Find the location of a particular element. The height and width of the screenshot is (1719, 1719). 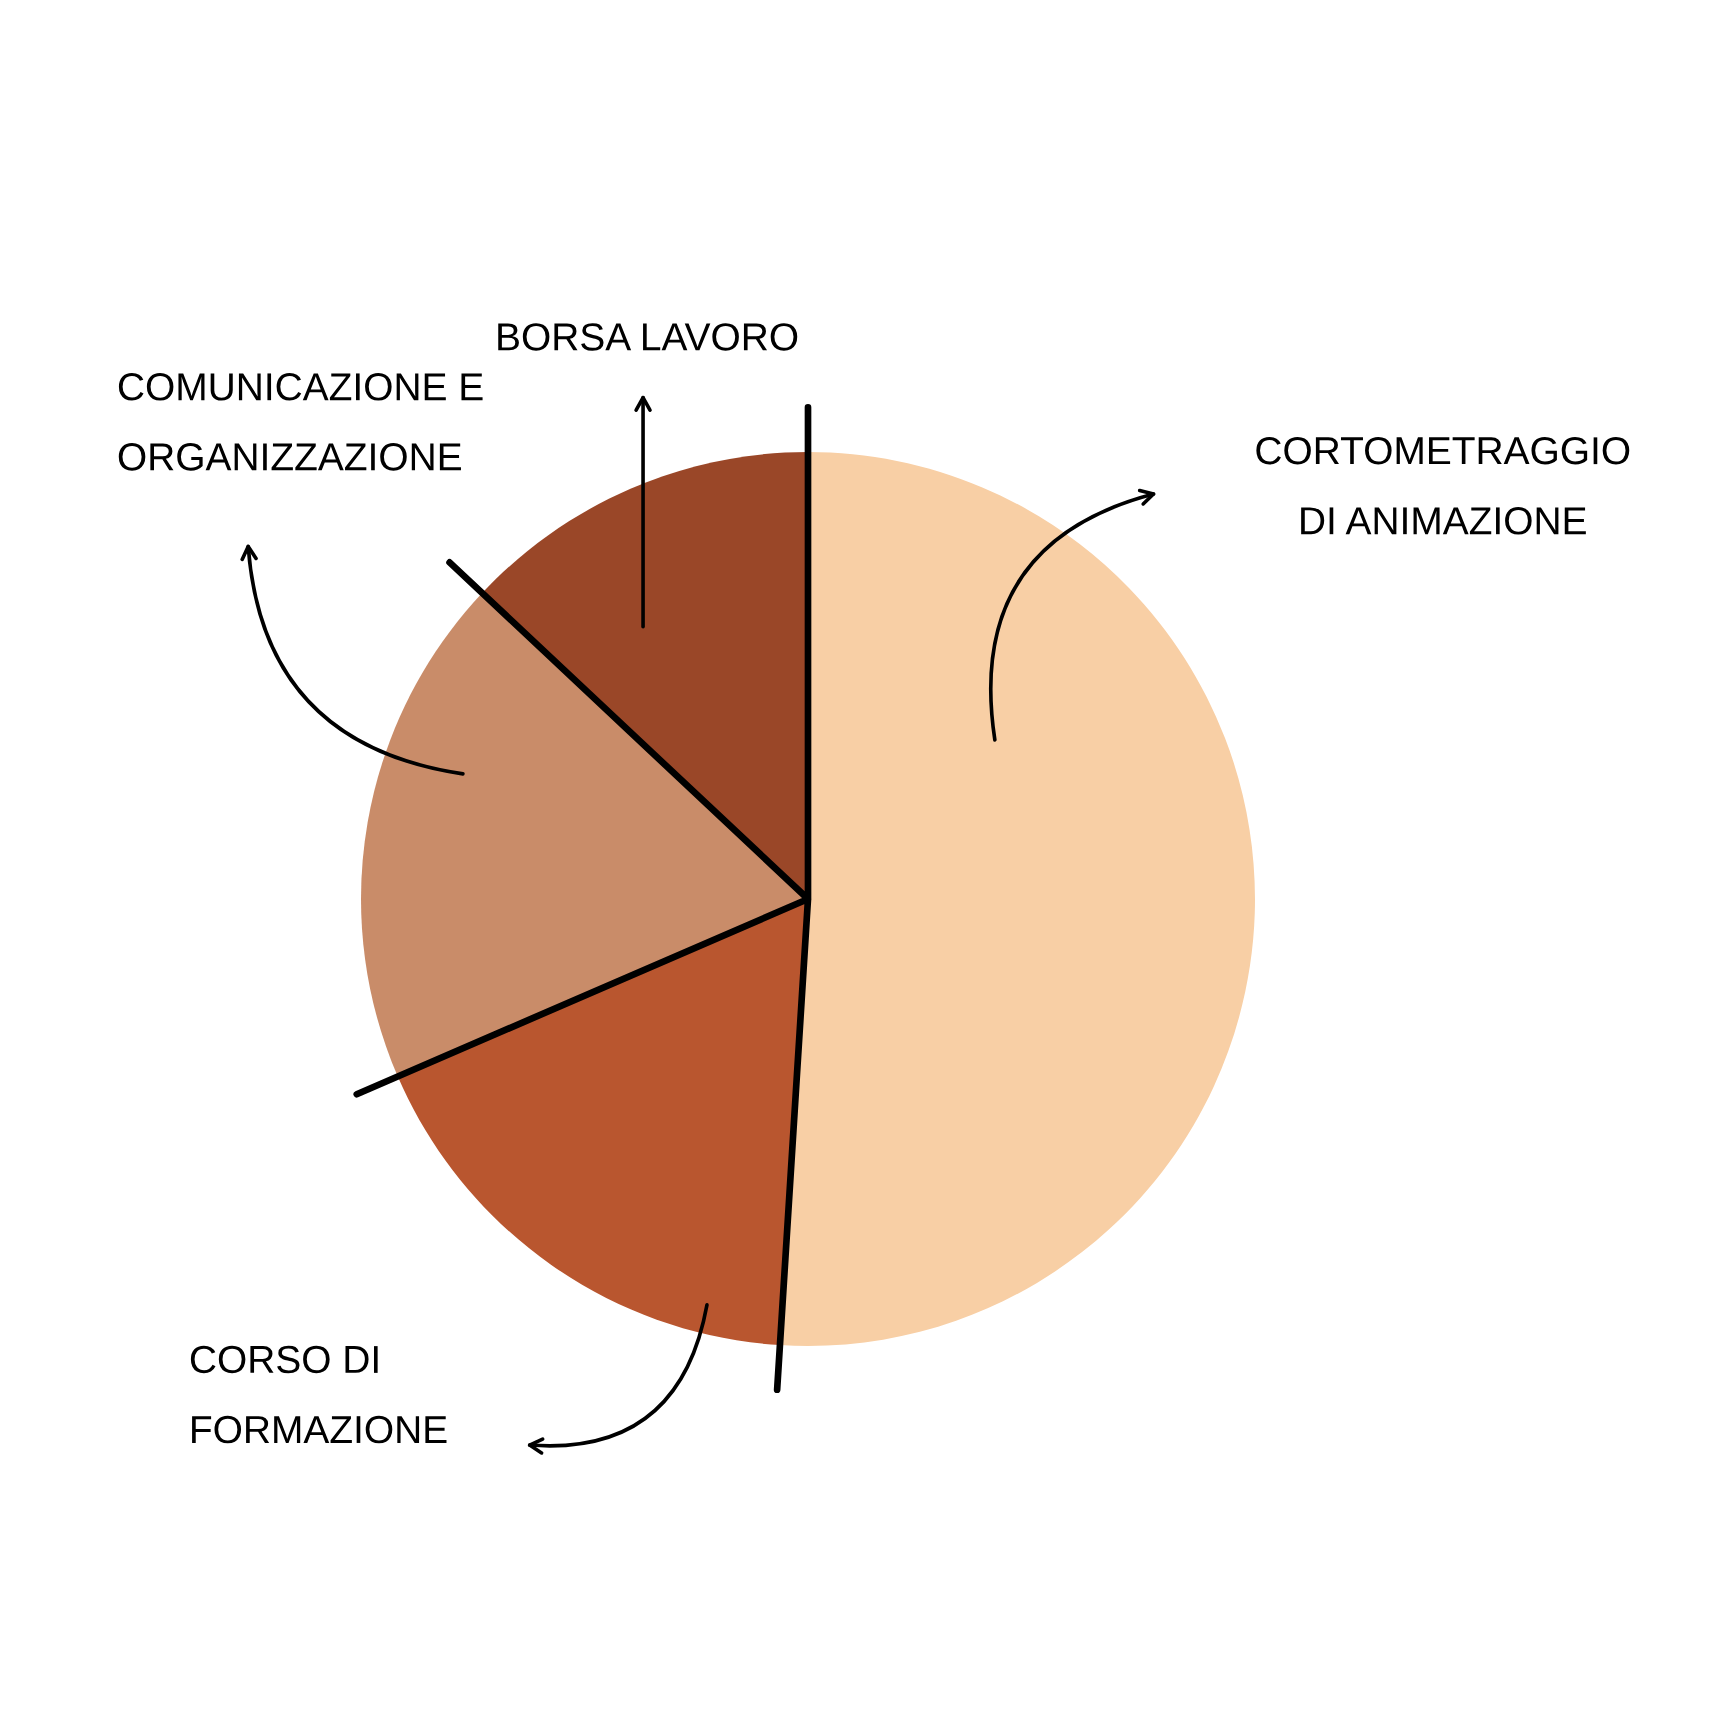

slice-label: COMUNICAZIONE E ORGANIZZAZIONE is located at coordinates (300, 422).